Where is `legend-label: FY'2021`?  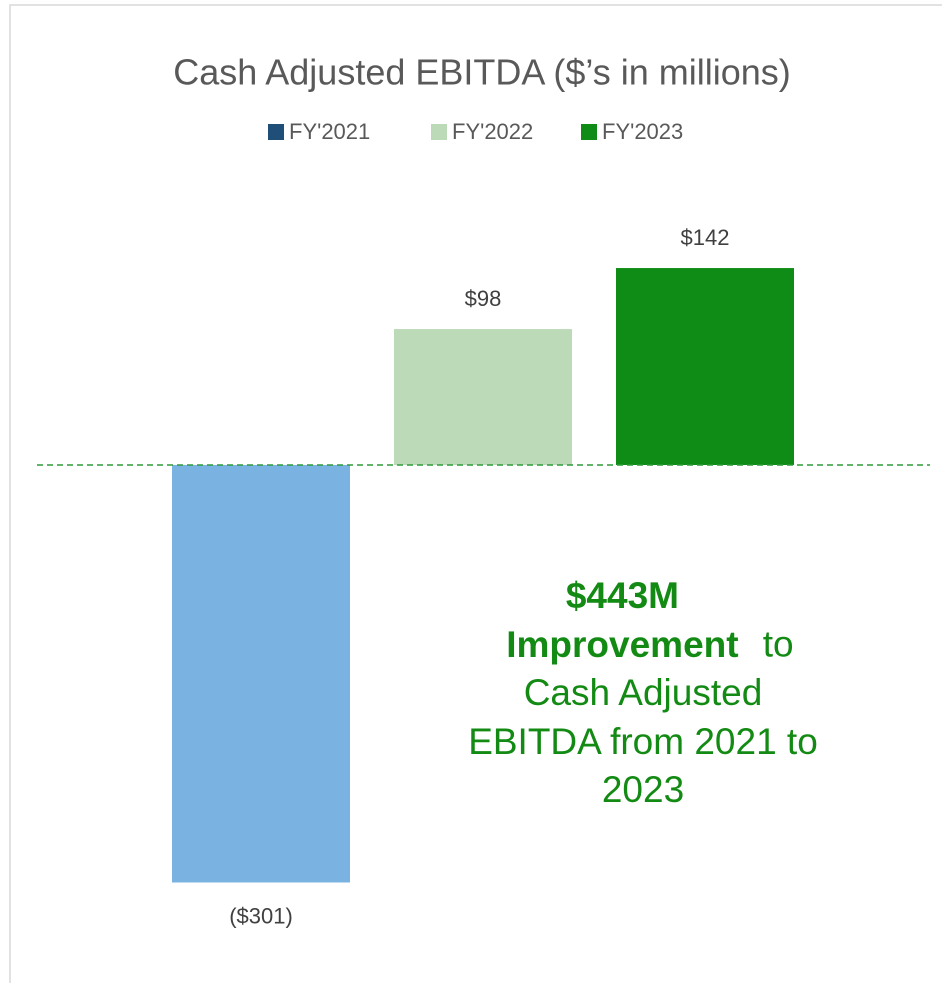 legend-label: FY'2021 is located at coordinates (329, 131).